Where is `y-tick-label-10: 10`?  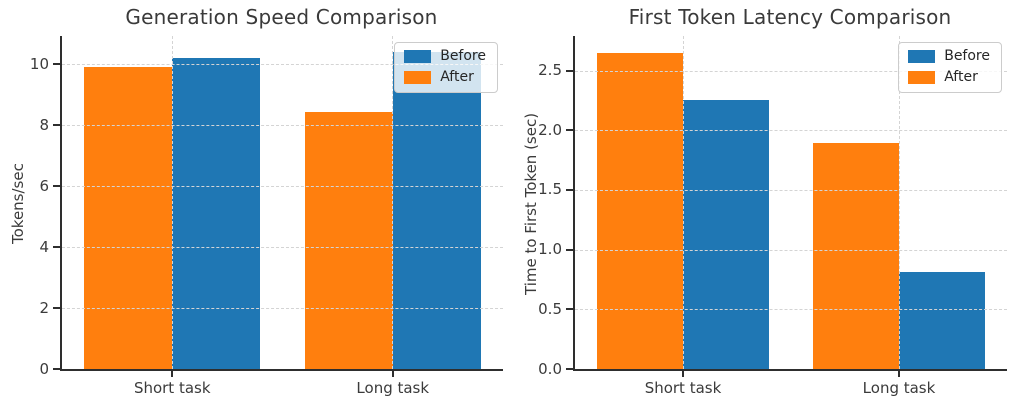
y-tick-label-10: 10 is located at coordinates (39, 63).